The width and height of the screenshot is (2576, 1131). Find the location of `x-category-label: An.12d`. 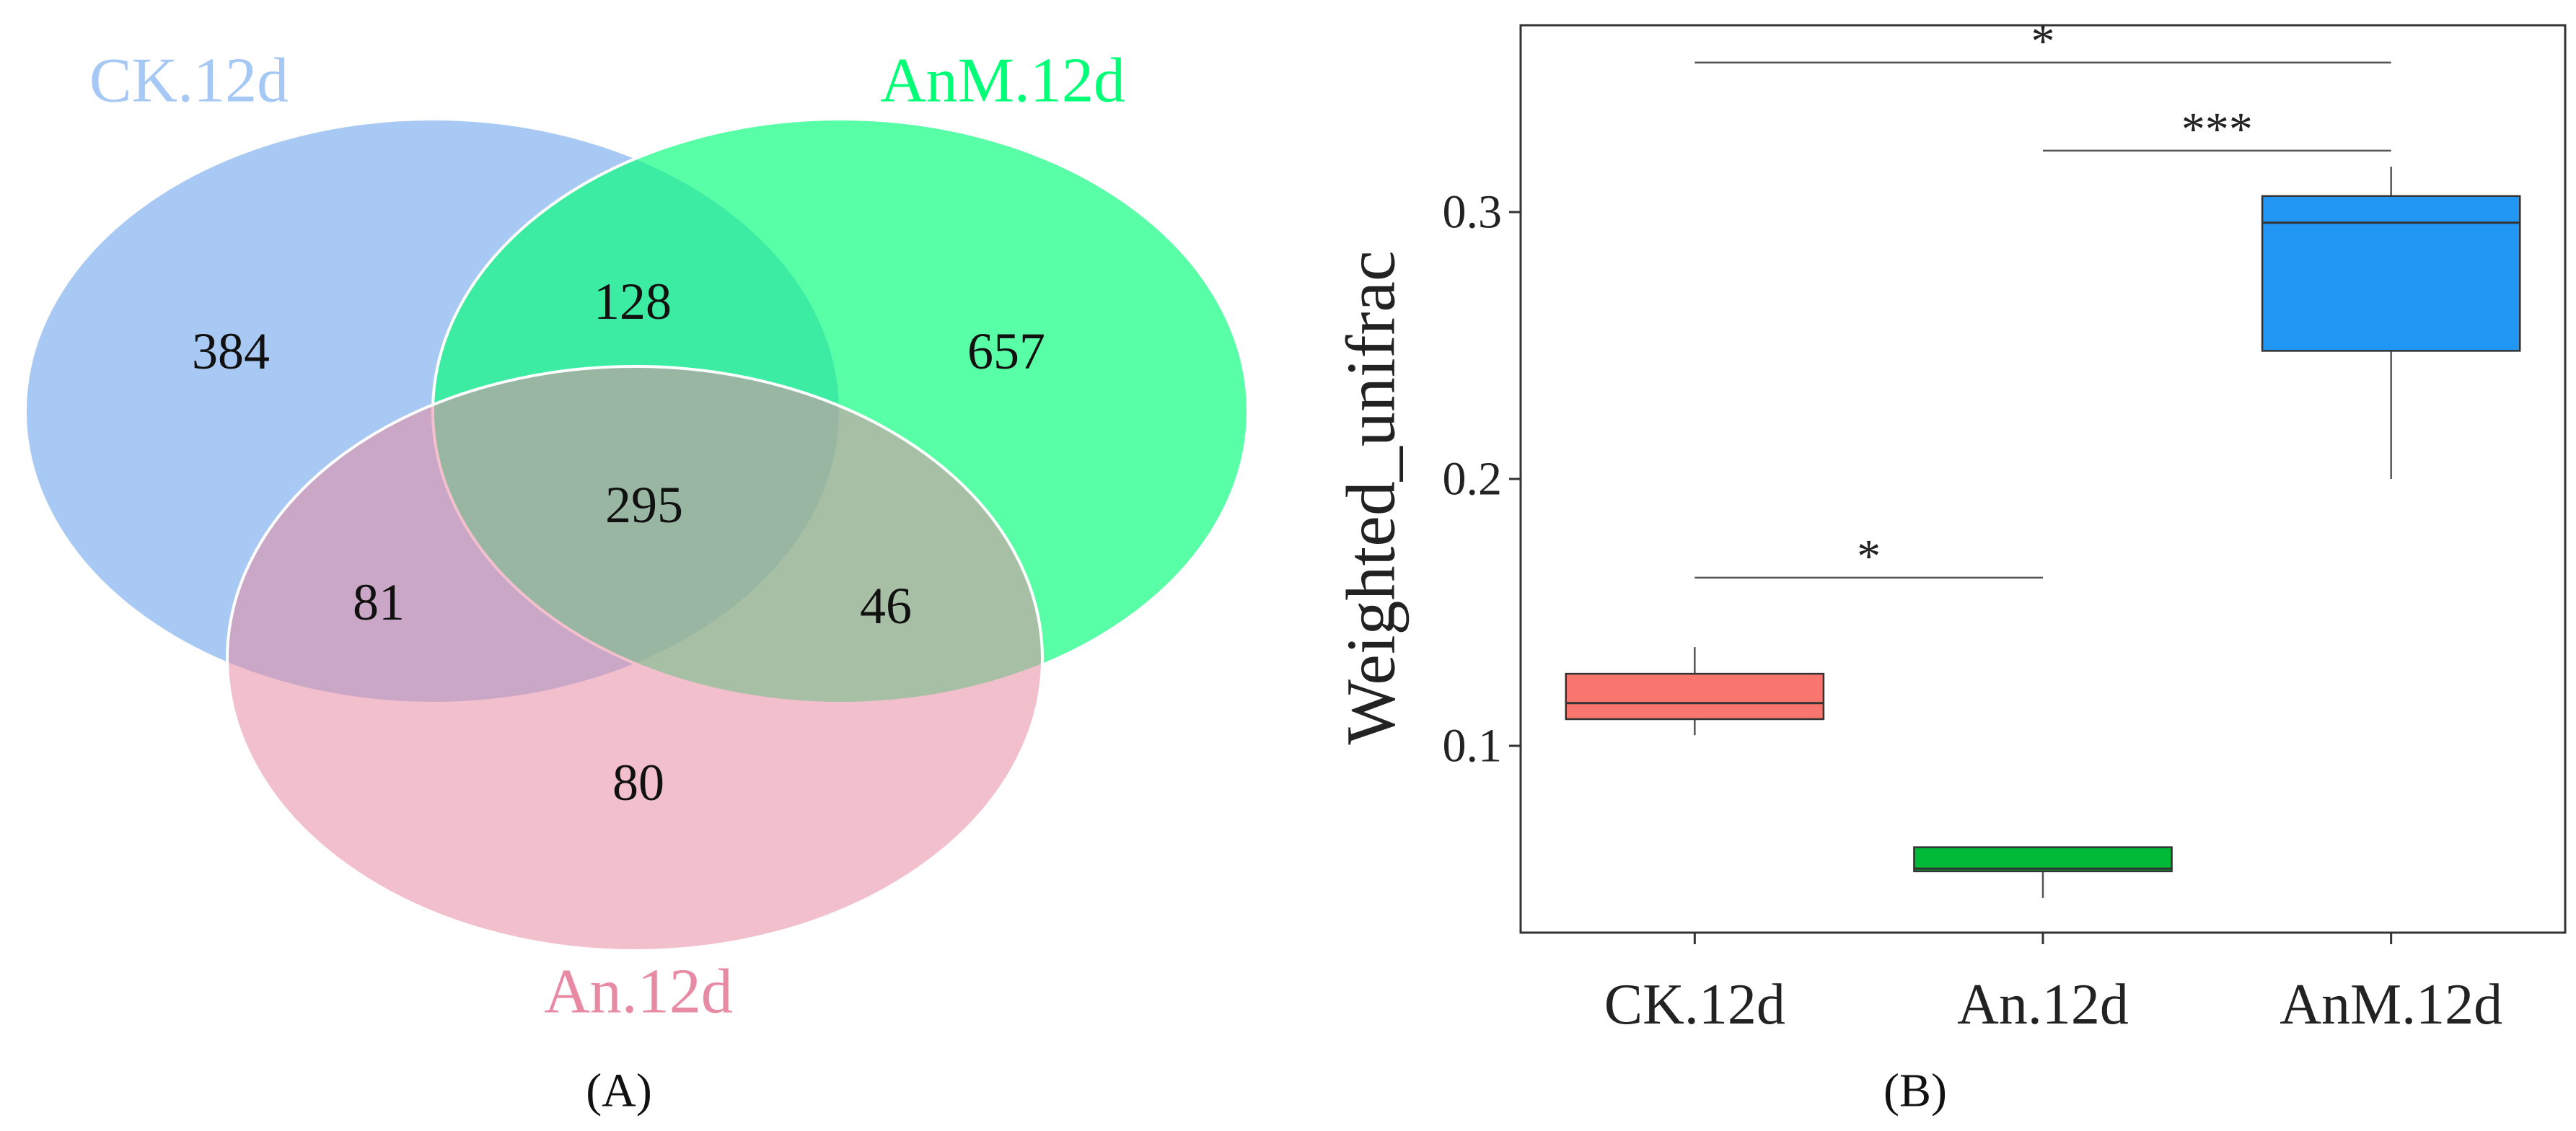

x-category-label: An.12d is located at coordinates (2043, 1005).